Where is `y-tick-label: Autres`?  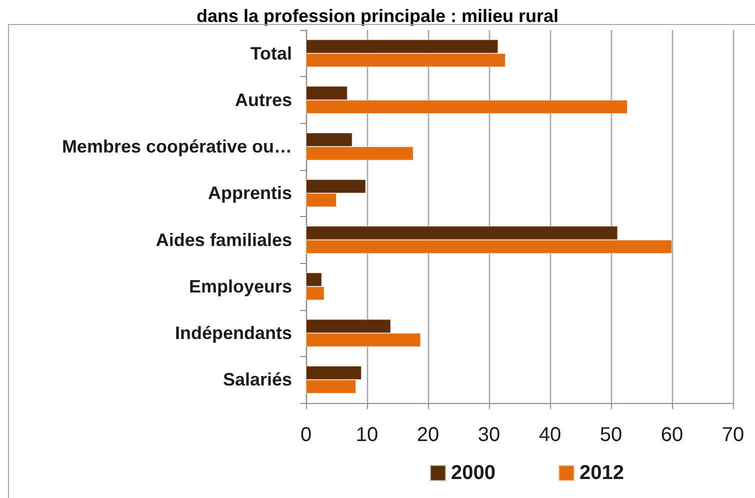
y-tick-label: Autres is located at coordinates (263, 100).